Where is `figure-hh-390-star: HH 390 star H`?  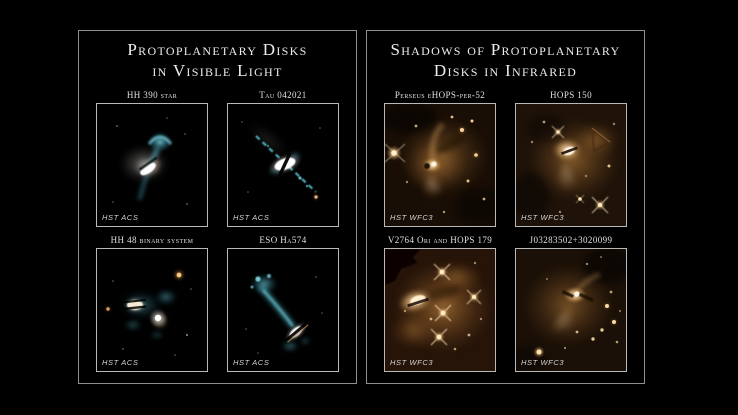 figure-hh-390-star: HH 390 star H is located at coordinates (152, 158).